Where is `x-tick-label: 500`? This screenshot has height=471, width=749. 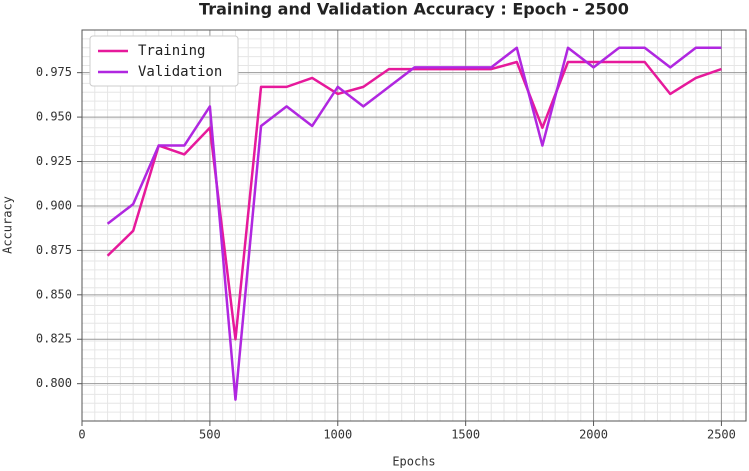
x-tick-label: 500 is located at coordinates (210, 435).